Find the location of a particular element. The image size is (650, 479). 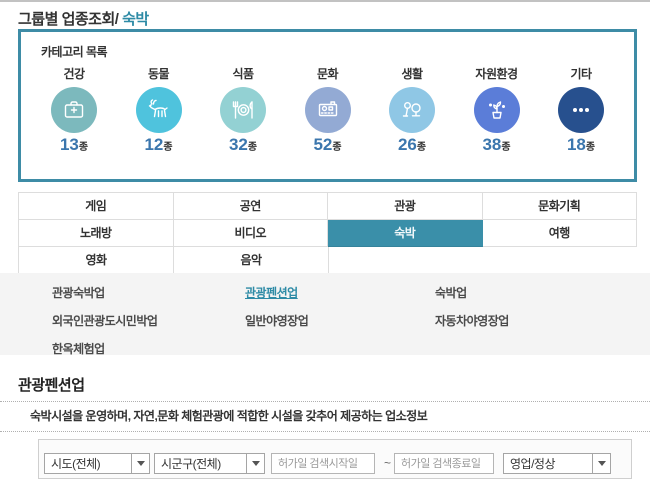

grid-row: 노래방 비디오 숙박 여행 is located at coordinates (328, 233).